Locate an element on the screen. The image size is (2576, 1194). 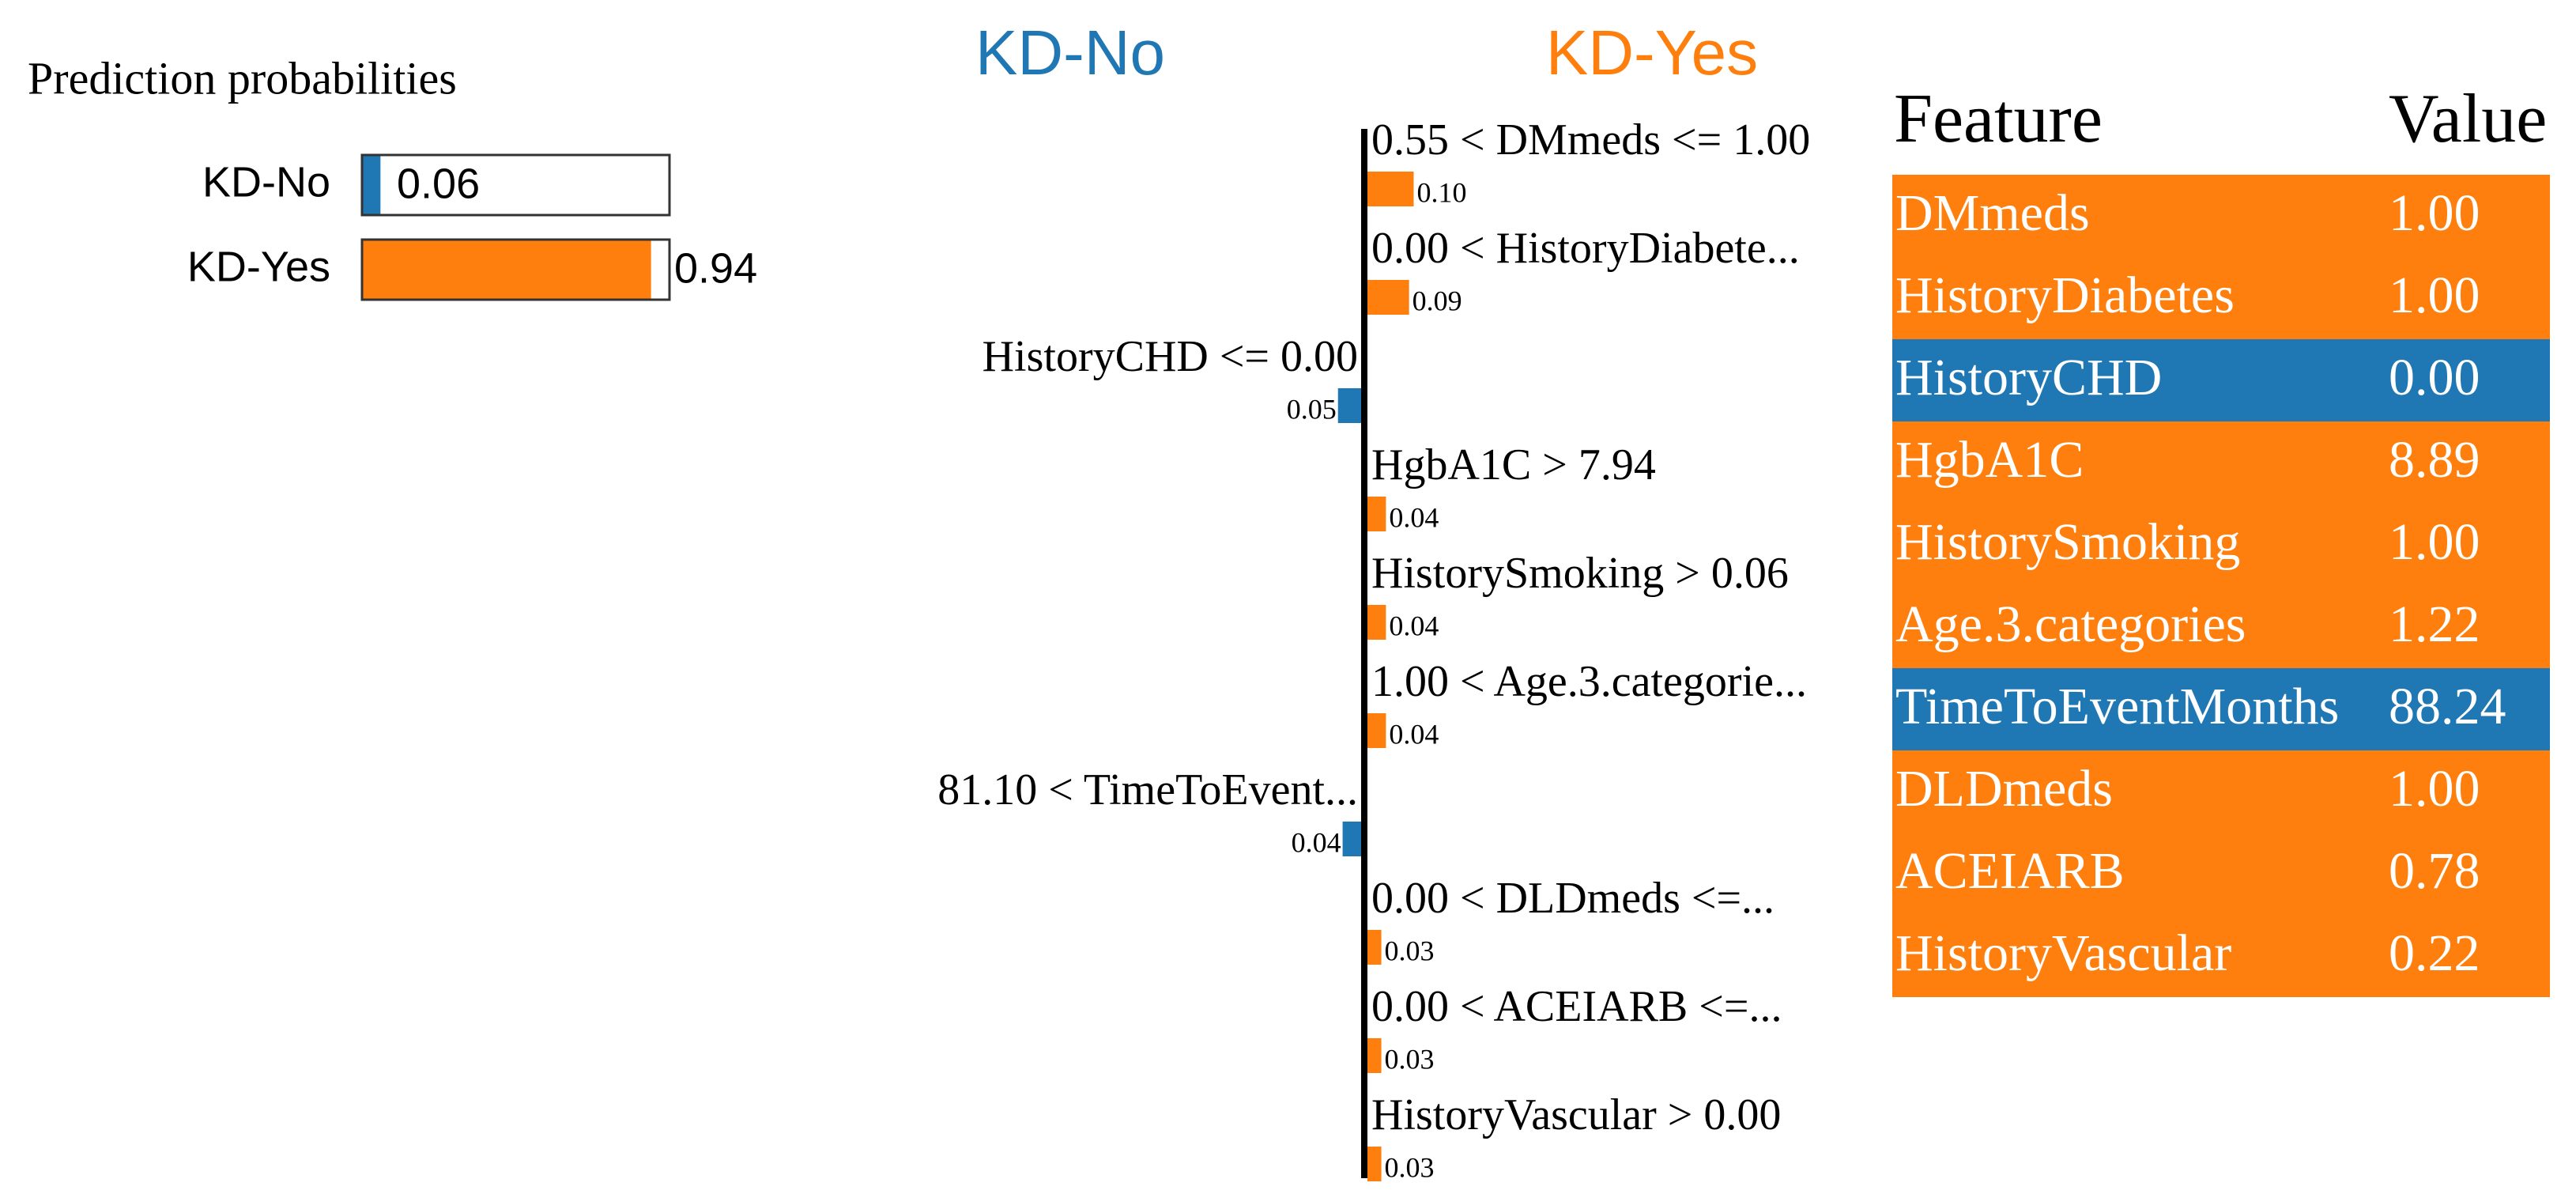
feature-value: 0.78 is located at coordinates (2434, 871).